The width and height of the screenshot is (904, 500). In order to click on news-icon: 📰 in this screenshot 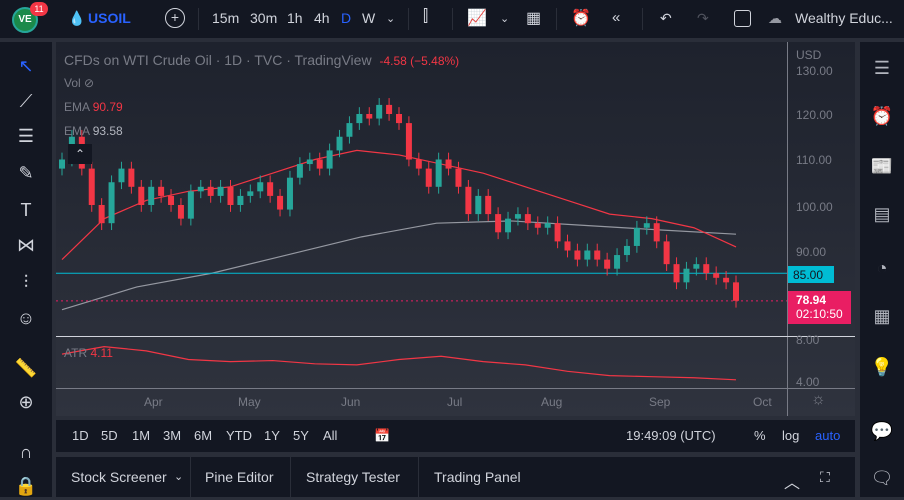, I will do `click(882, 166)`.